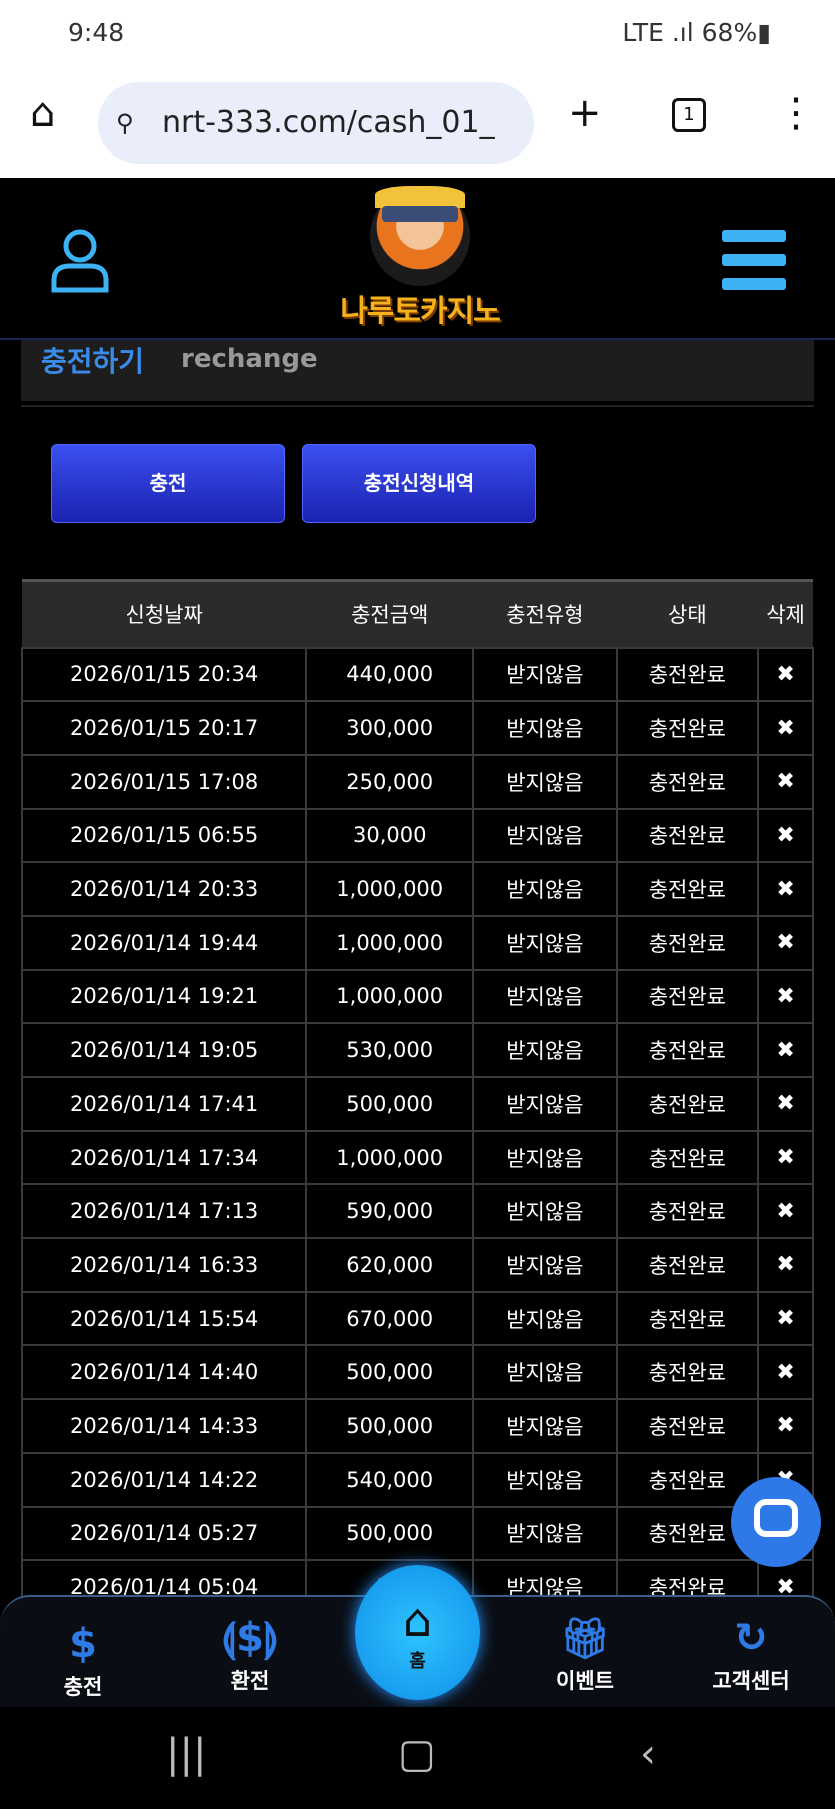  Describe the element at coordinates (751, 1638) in the screenshot. I see `support-24-icon: ↻` at that location.